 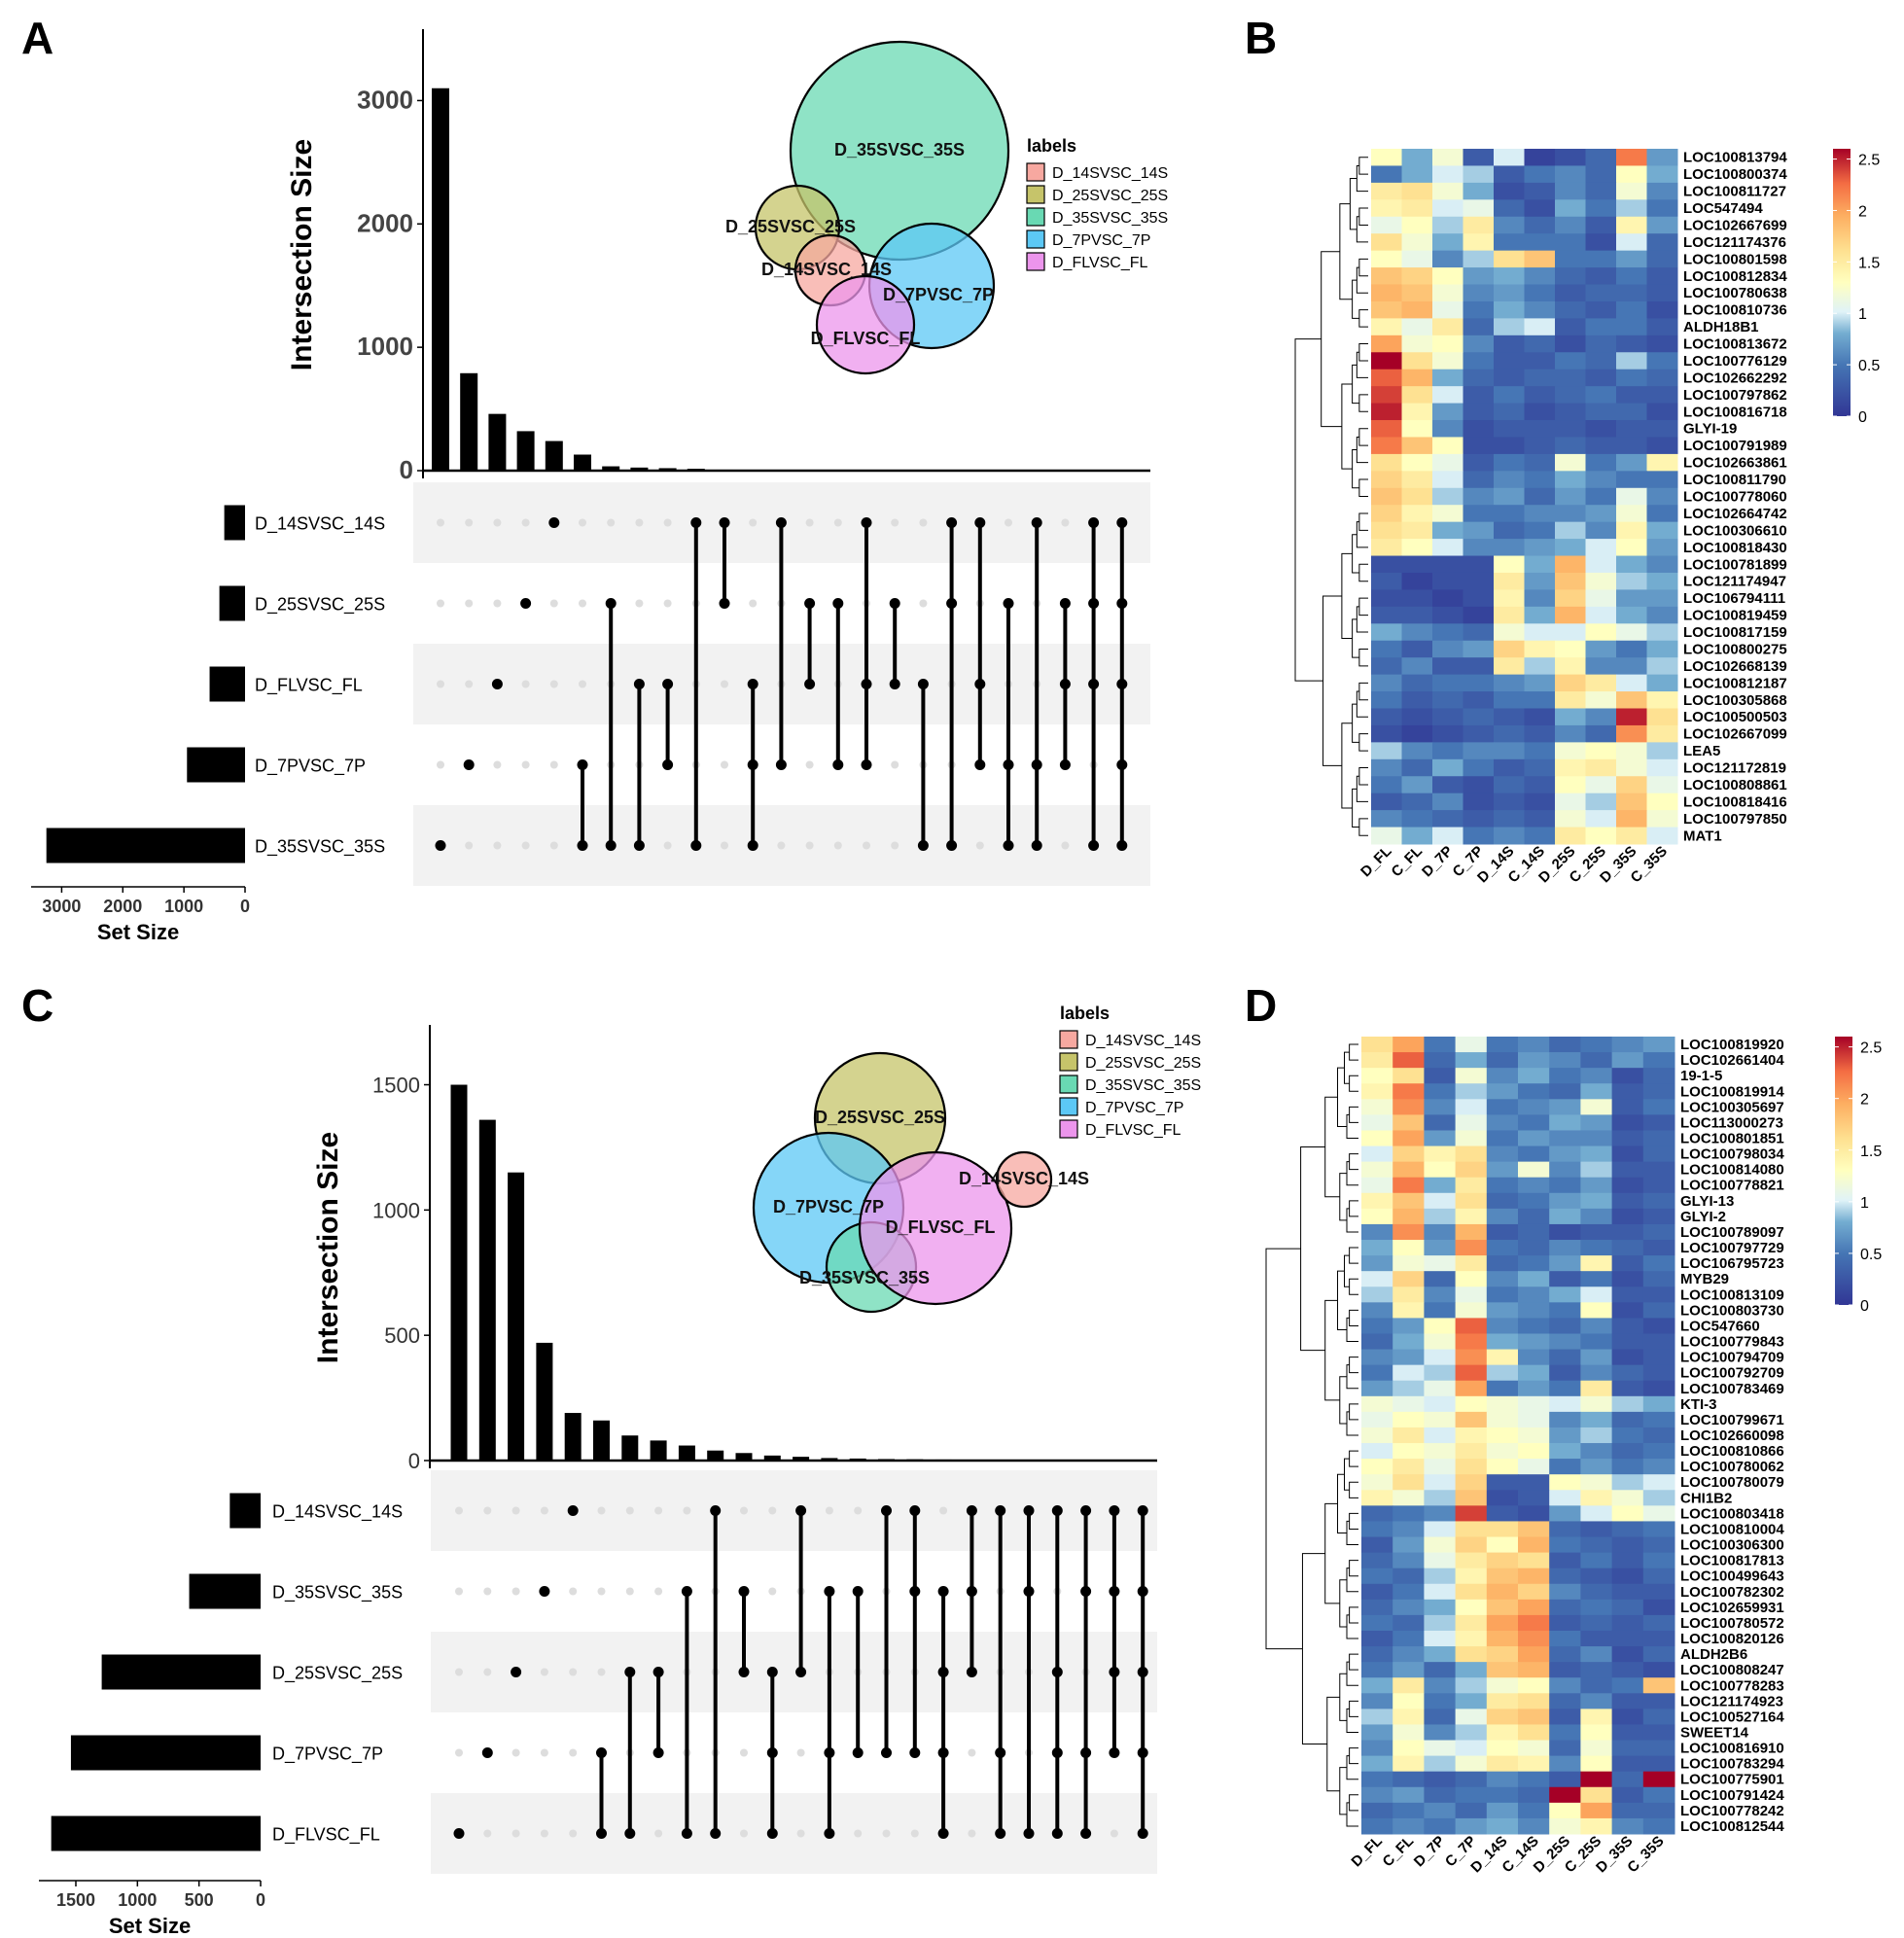 I want to click on upset-a-ytick-label: 2000, so click(x=385, y=222).